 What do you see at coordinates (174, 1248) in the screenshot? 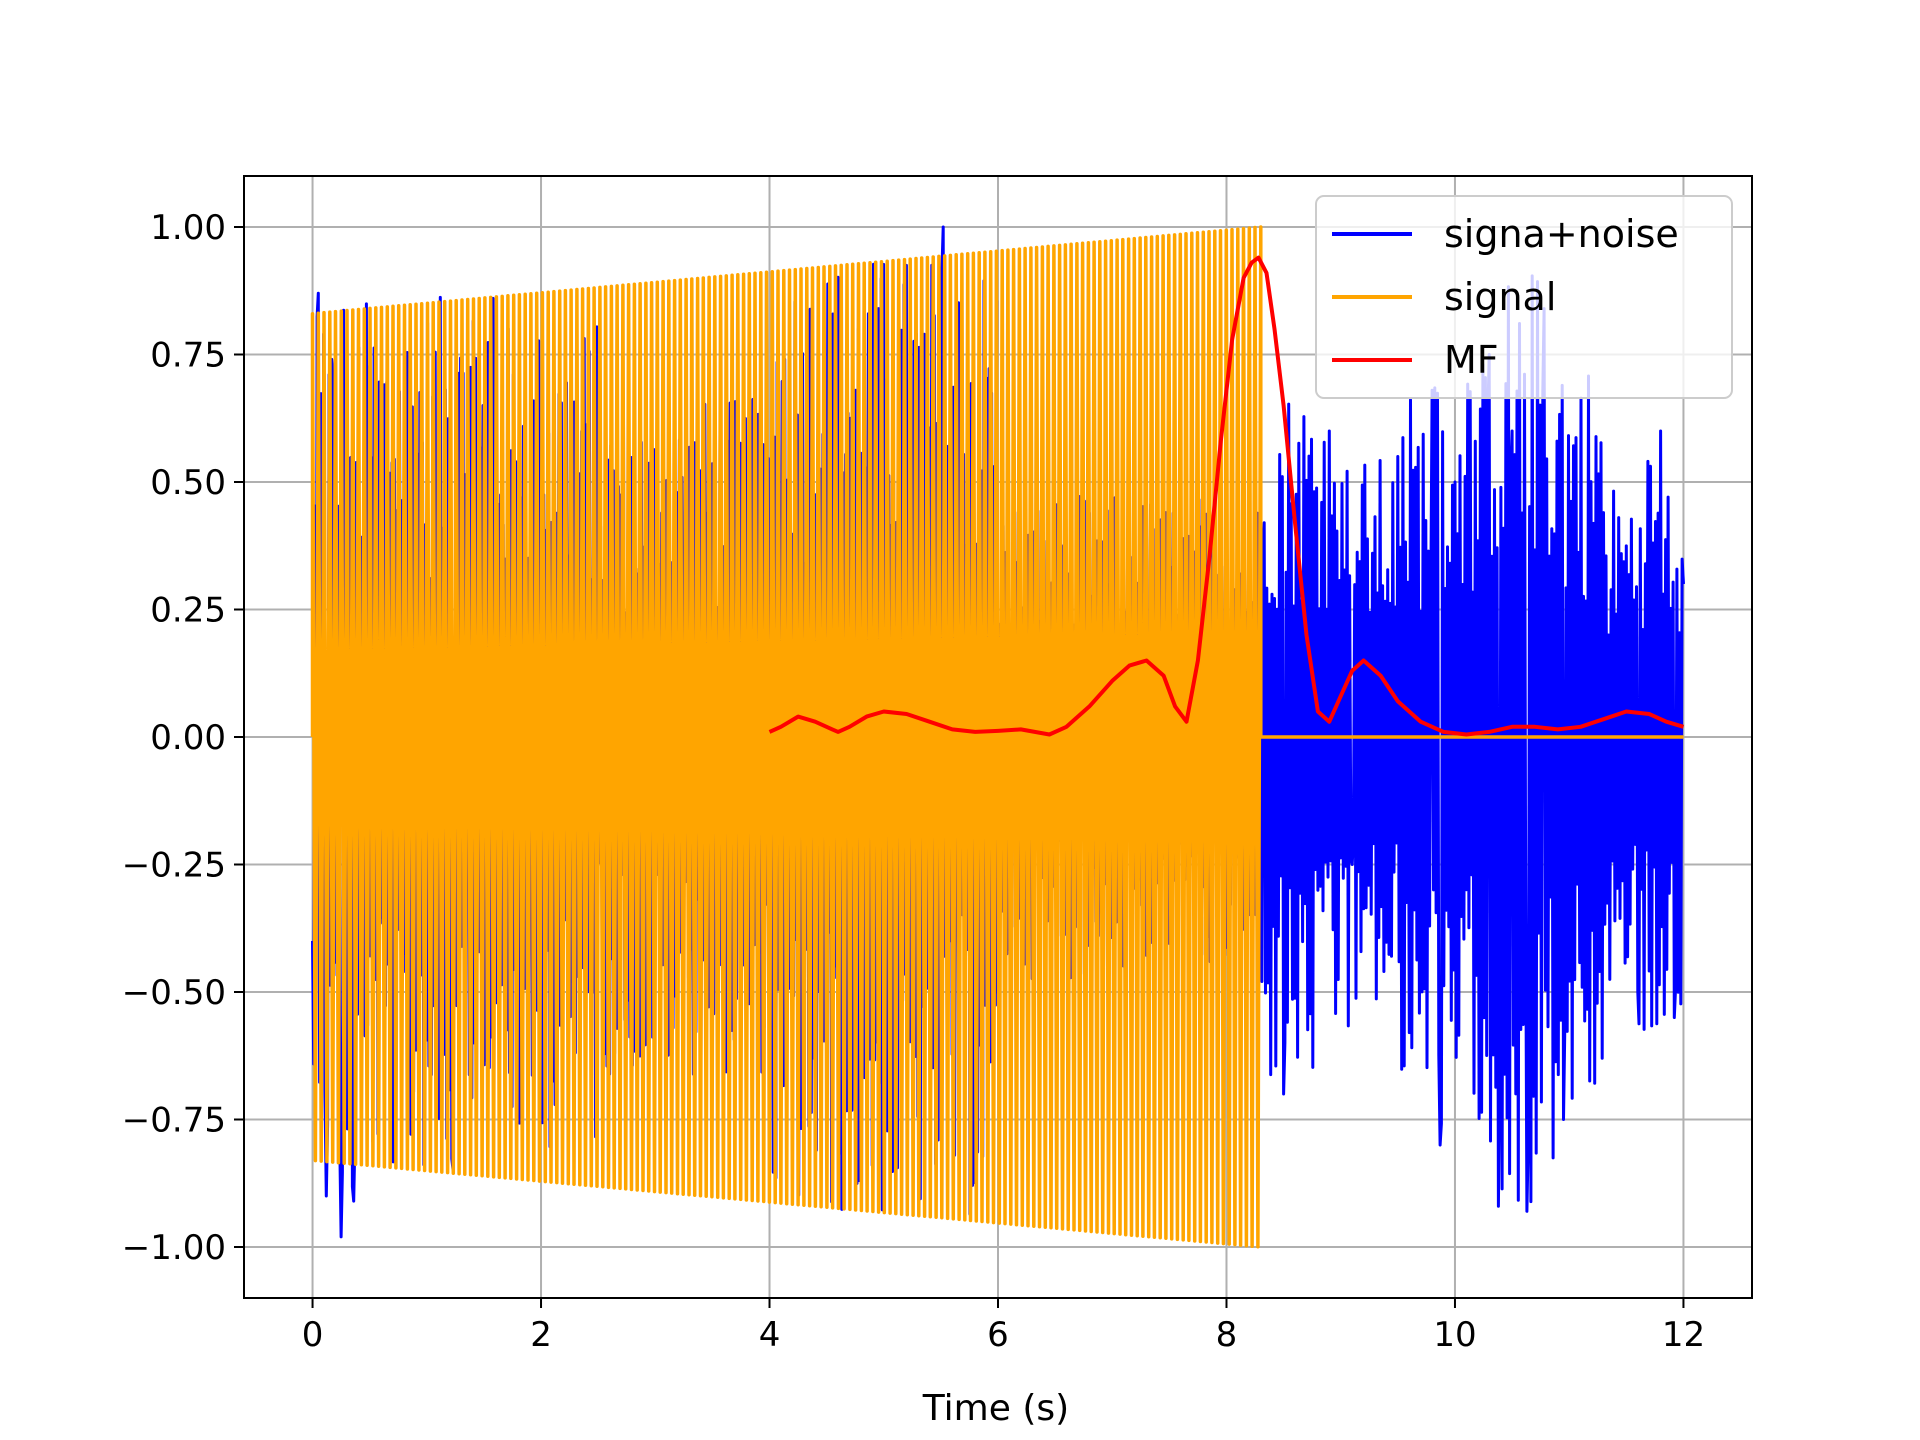
I see `y-tick-label-8: −1.00` at bounding box center [174, 1248].